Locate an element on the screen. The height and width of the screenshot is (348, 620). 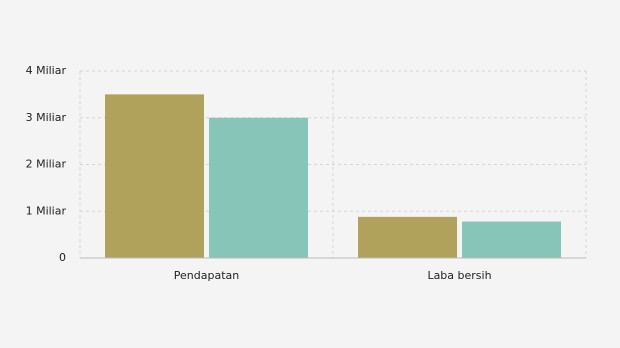
y-tick-label: 0 is located at coordinates (62, 257).